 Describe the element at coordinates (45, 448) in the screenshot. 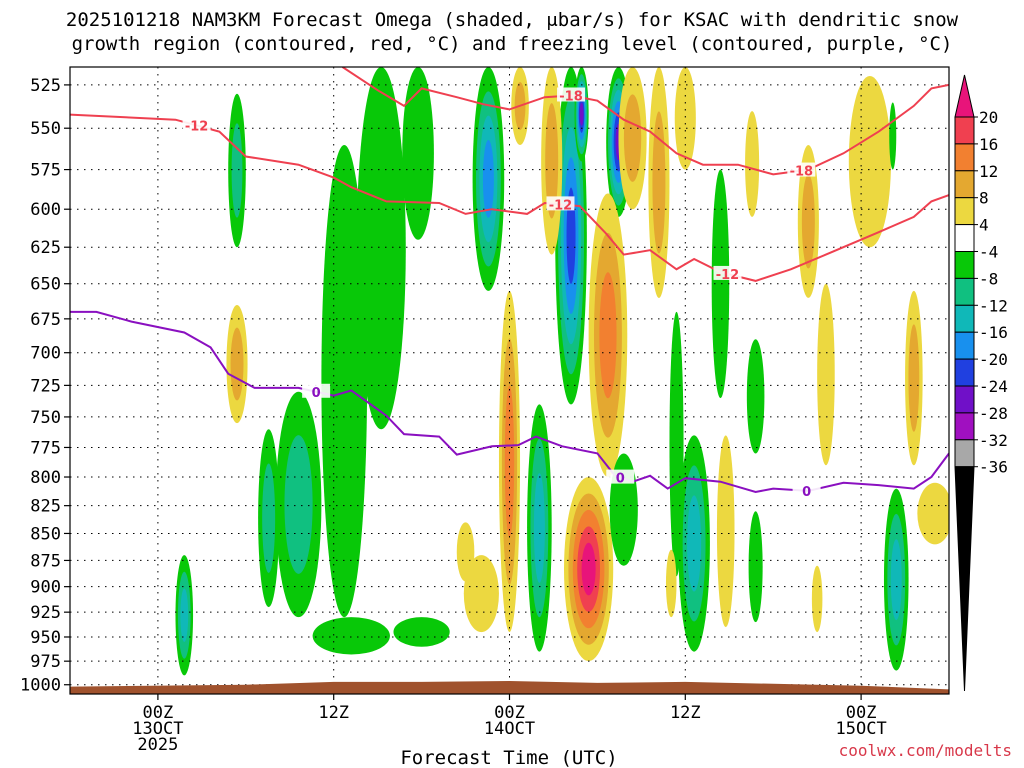

I see `y-tick-label-775: 775` at that location.